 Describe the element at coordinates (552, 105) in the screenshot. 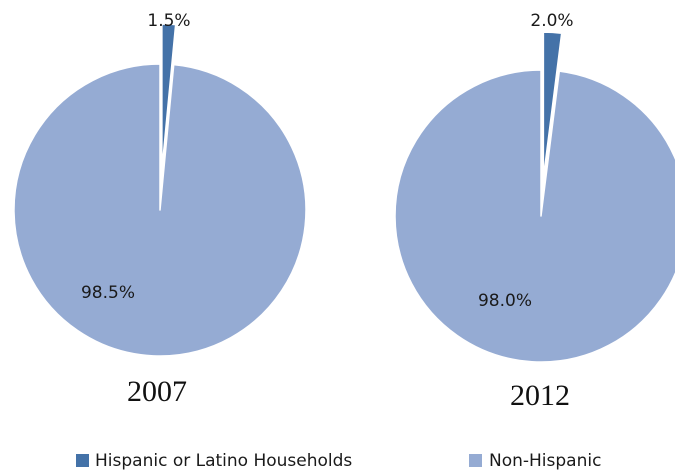

I see `pie-slice-2012-hispanic` at that location.